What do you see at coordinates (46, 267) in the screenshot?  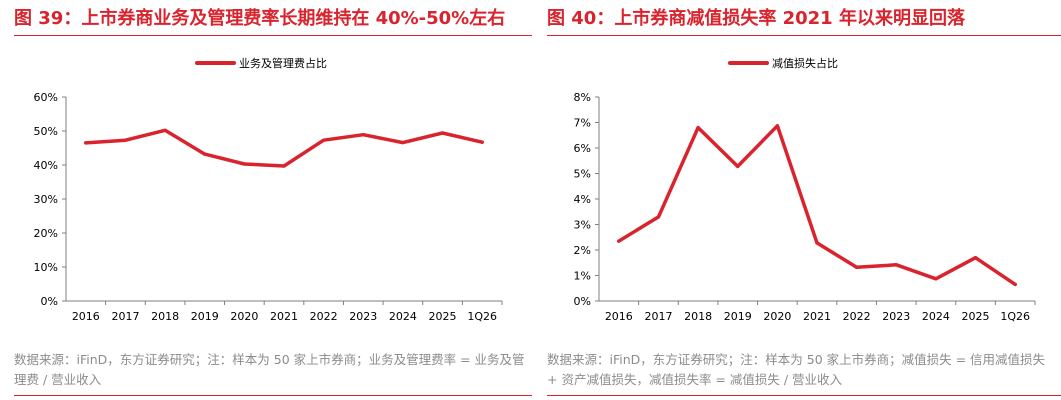 I see `y-tick-label: 10%` at bounding box center [46, 267].